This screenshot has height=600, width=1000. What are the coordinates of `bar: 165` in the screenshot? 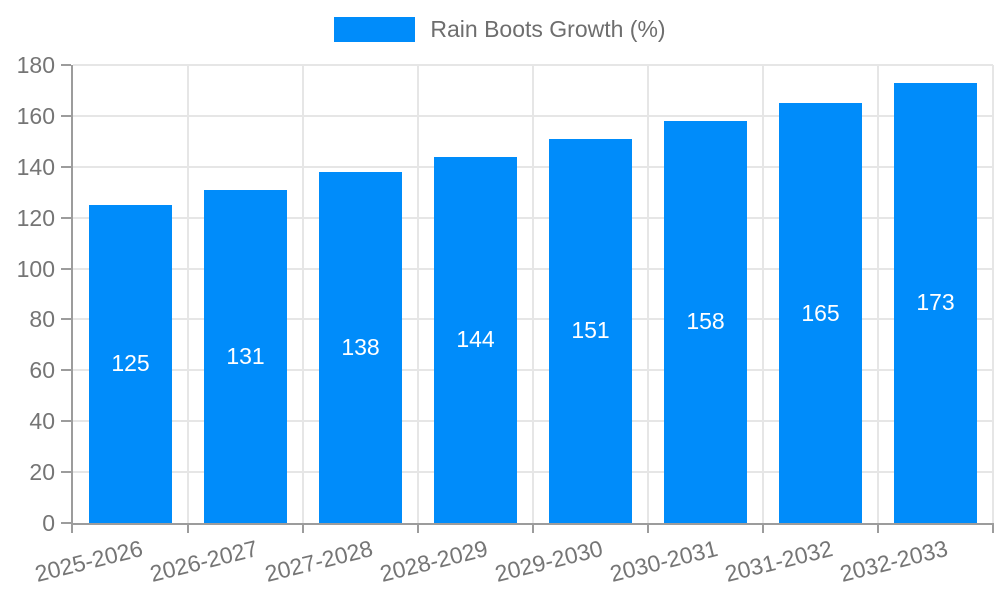 It's located at (820, 313).